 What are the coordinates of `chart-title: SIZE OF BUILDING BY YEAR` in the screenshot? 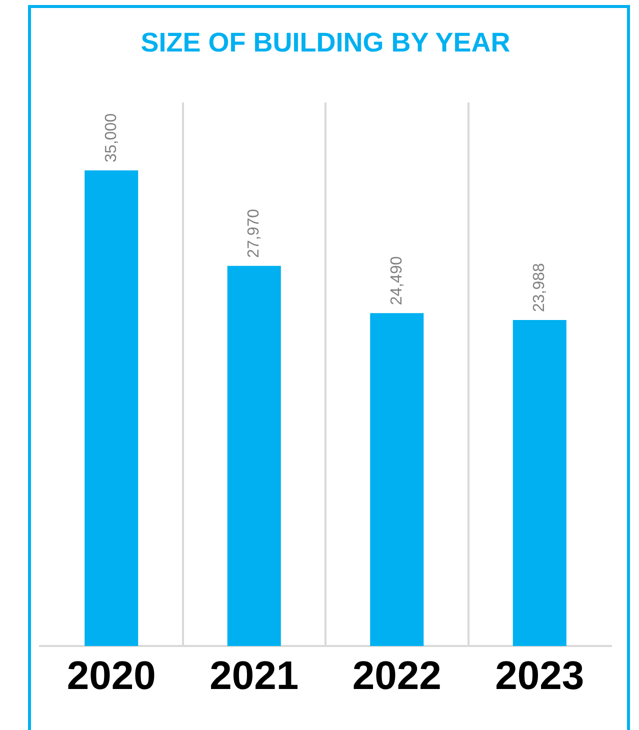 It's located at (325, 43).